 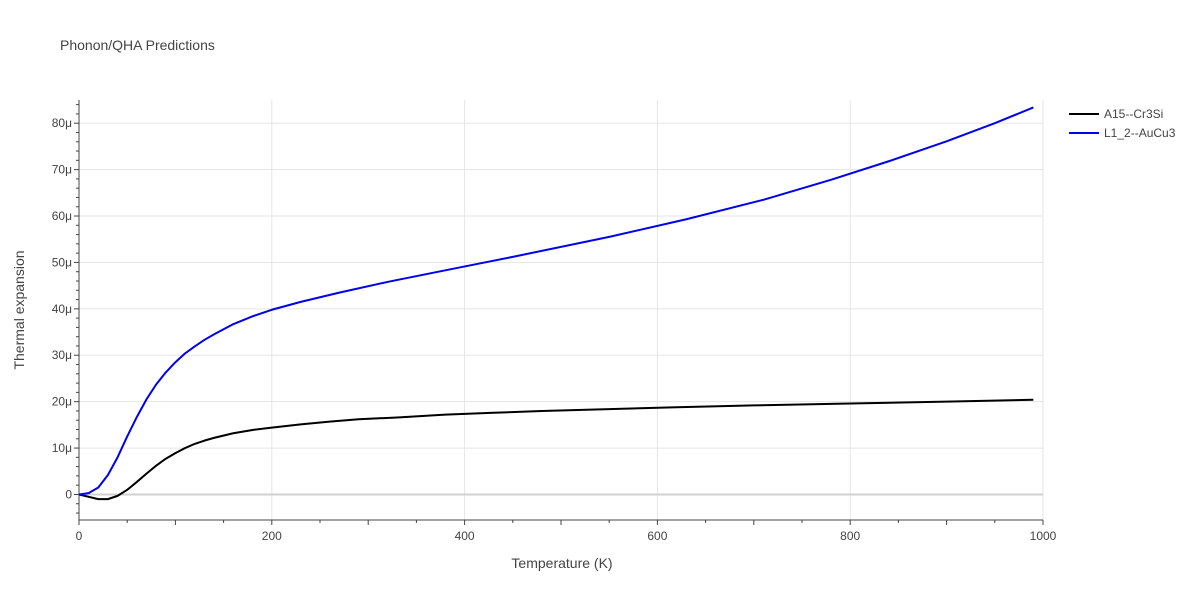 What do you see at coordinates (62, 123) in the screenshot?
I see `y-tick-label: 80μ` at bounding box center [62, 123].